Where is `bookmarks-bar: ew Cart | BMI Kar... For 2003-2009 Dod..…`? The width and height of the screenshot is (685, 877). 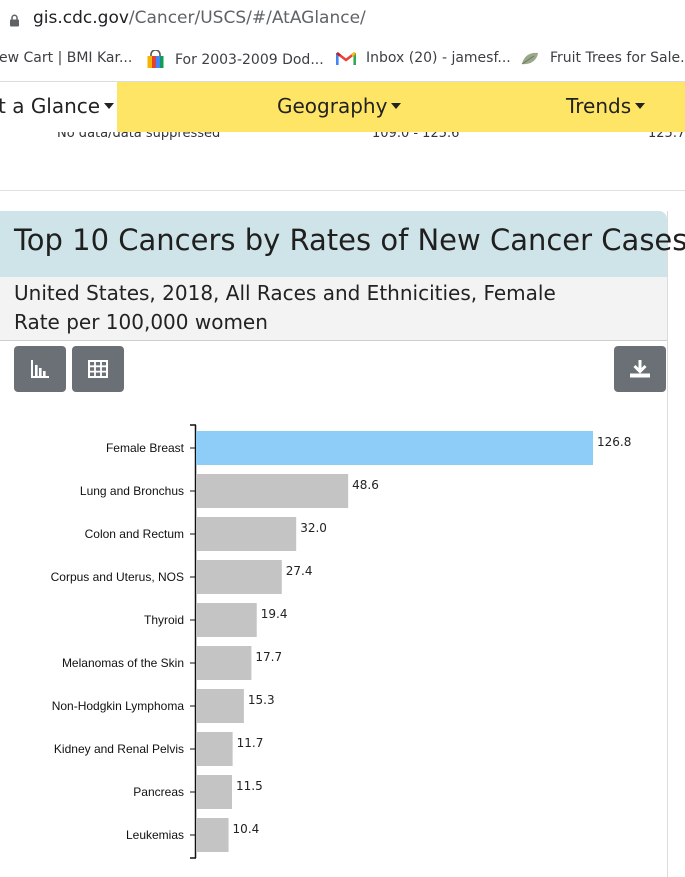 bookmarks-bar: ew Cart | BMI Kar... For 2003-2009 Dod..… is located at coordinates (342, 60).